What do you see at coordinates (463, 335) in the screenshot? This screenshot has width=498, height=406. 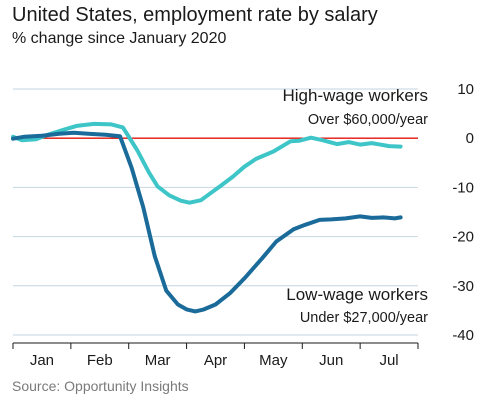 I see `y-tick-label: -40` at bounding box center [463, 335].